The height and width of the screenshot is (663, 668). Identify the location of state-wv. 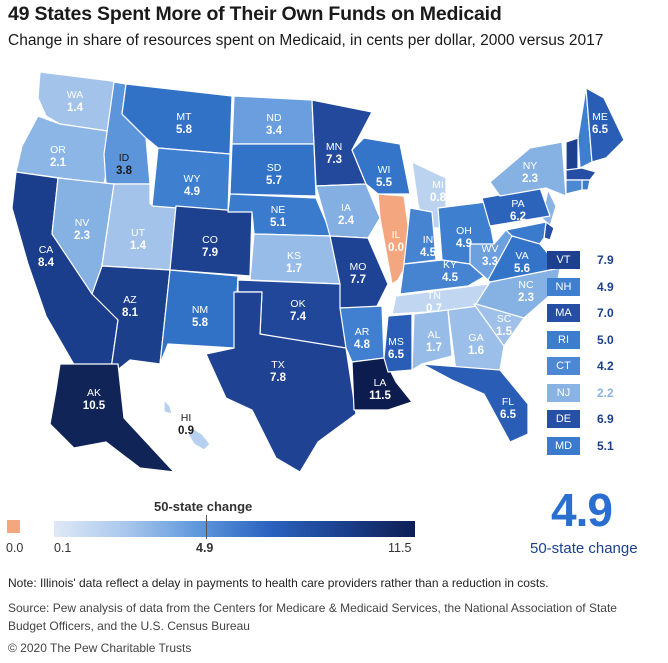
(491, 255).